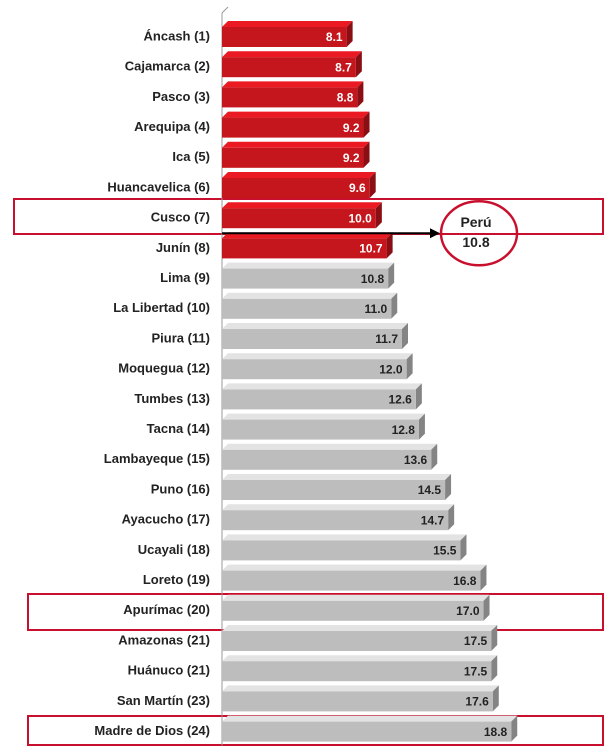 The width and height of the screenshot is (604, 746). I want to click on y-tick-label: Arequipa (4), so click(172, 126).